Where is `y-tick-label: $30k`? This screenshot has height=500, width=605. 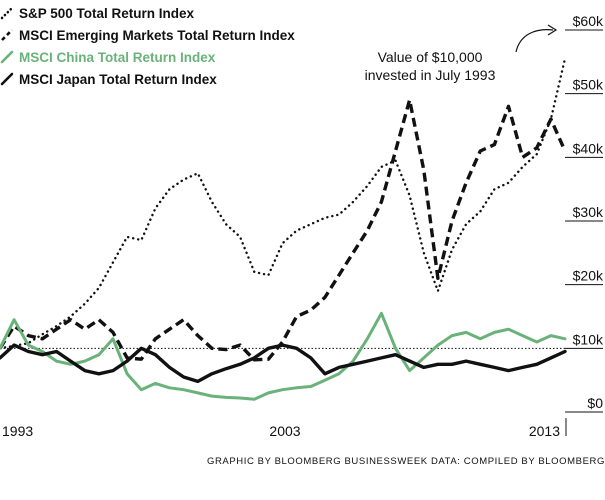
y-tick-label: $30k is located at coordinates (588, 212).